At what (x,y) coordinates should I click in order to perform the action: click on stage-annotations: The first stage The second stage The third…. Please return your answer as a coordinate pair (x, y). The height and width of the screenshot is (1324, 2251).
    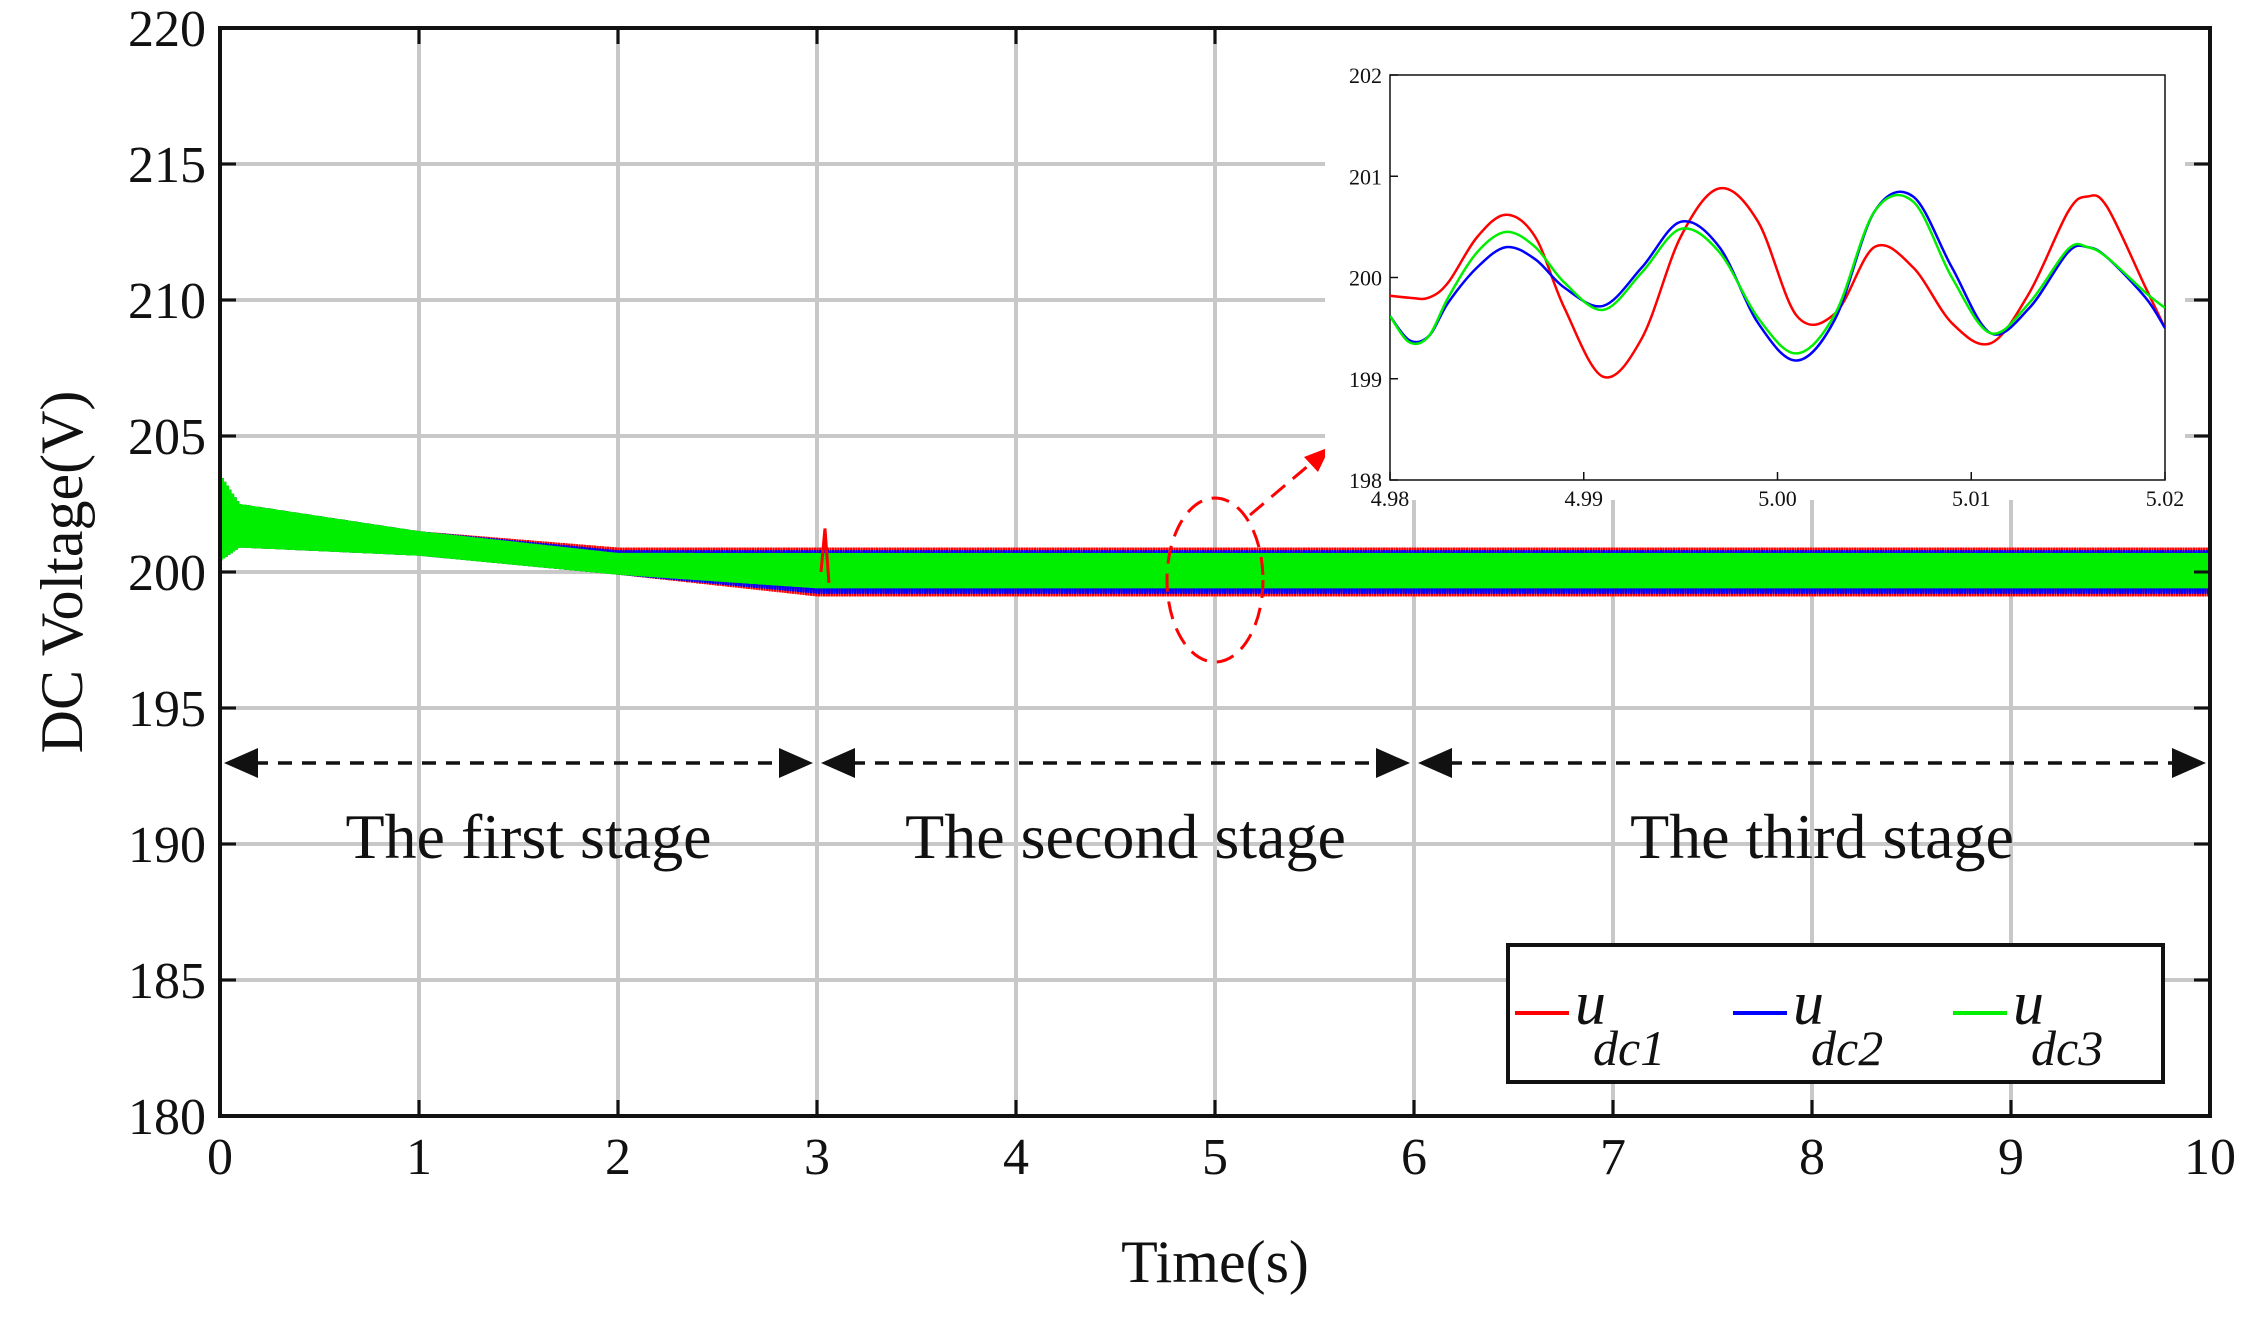
    Looking at the image, I should click on (1215, 810).